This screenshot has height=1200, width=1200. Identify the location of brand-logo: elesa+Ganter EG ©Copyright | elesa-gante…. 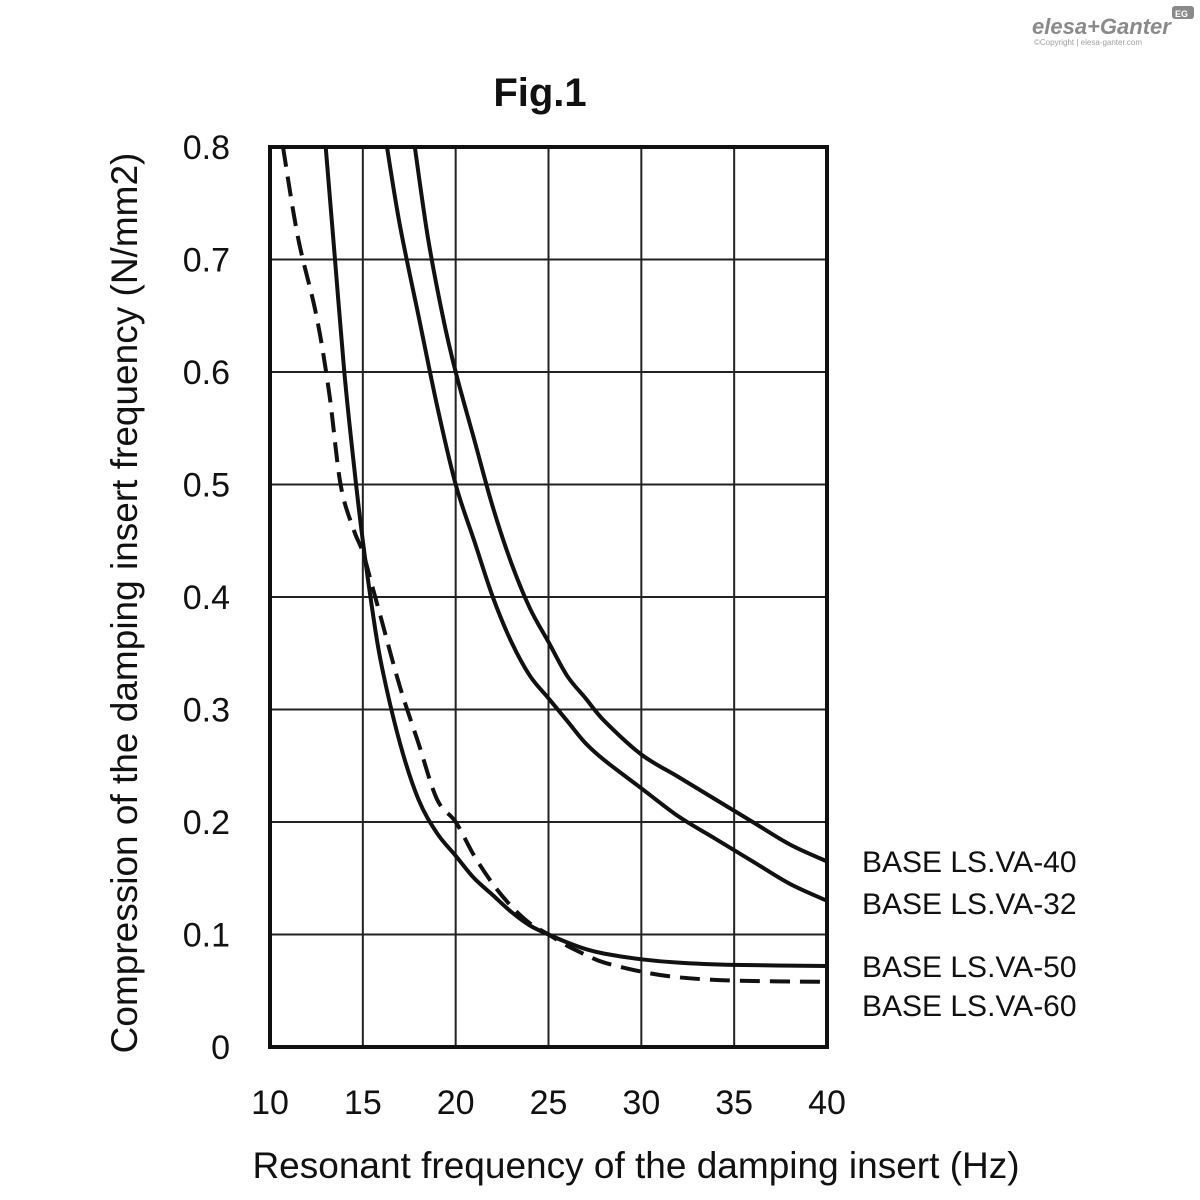
(1113, 26).